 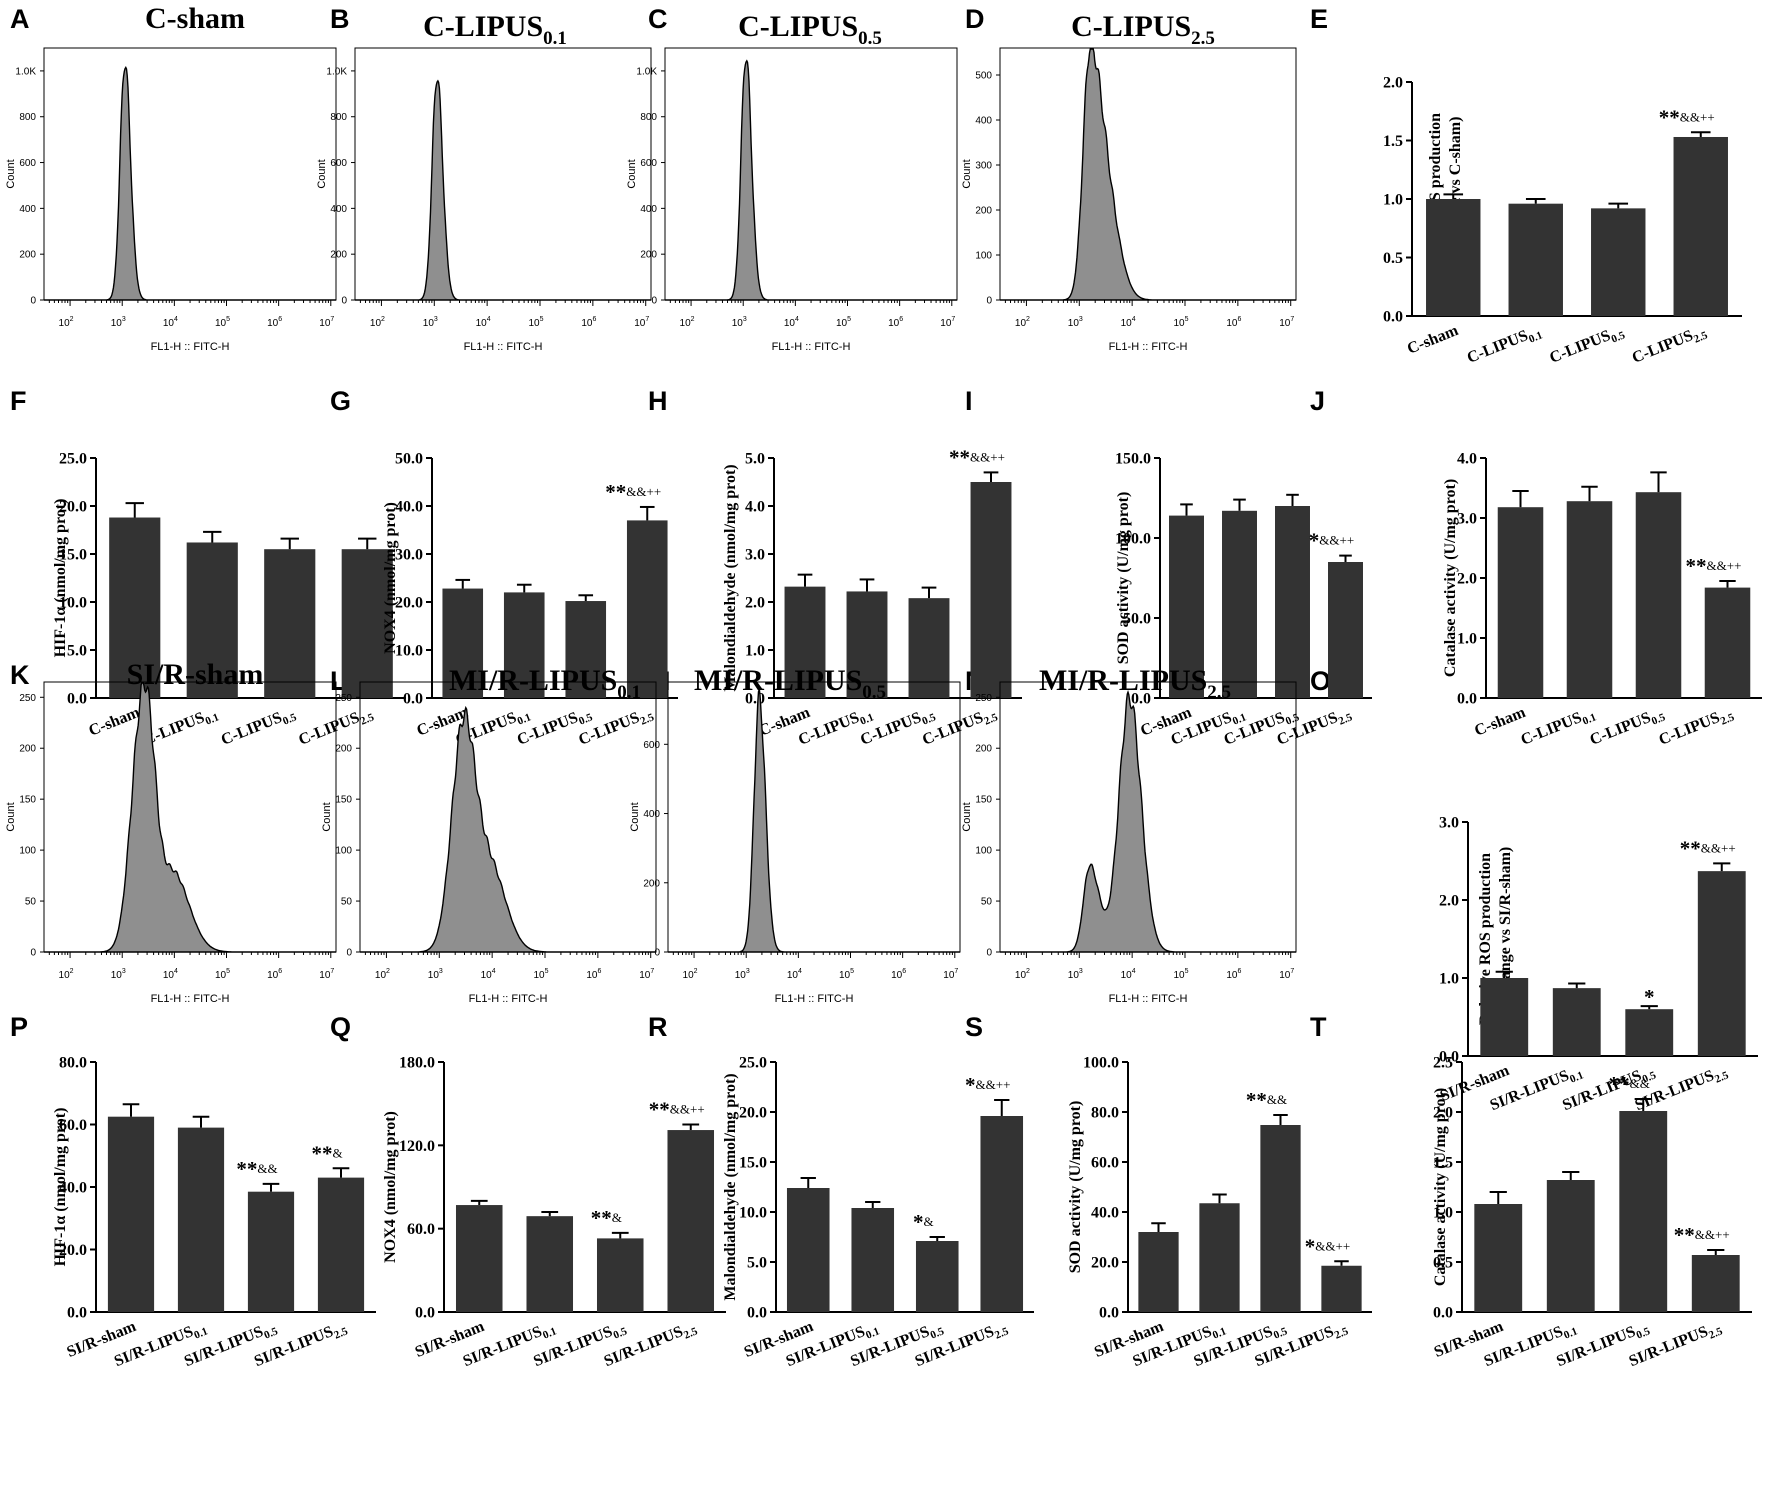 I want to click on bar-y-tick-label: 15.0, so click(x=73, y=555).